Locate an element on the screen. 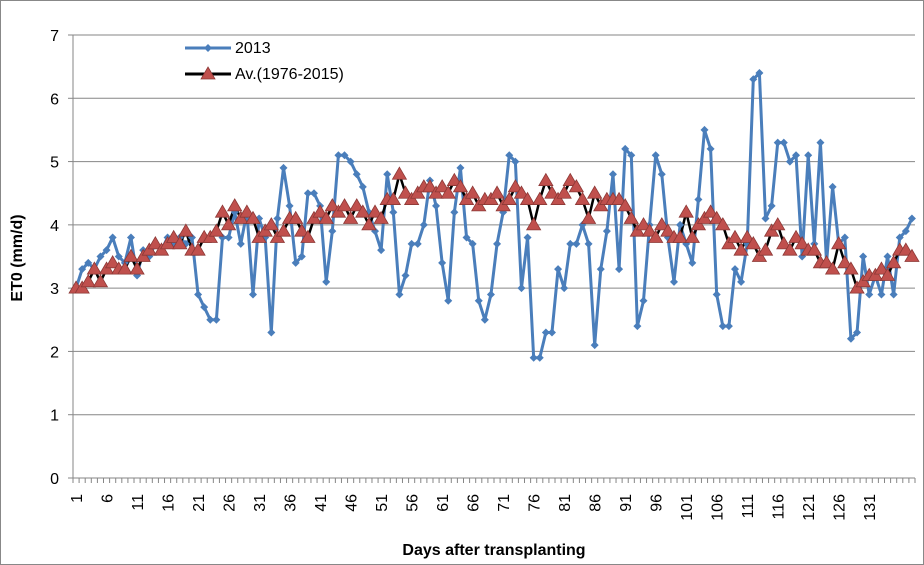 The width and height of the screenshot is (924, 565). x-tick-label: 126 is located at coordinates (840, 507).